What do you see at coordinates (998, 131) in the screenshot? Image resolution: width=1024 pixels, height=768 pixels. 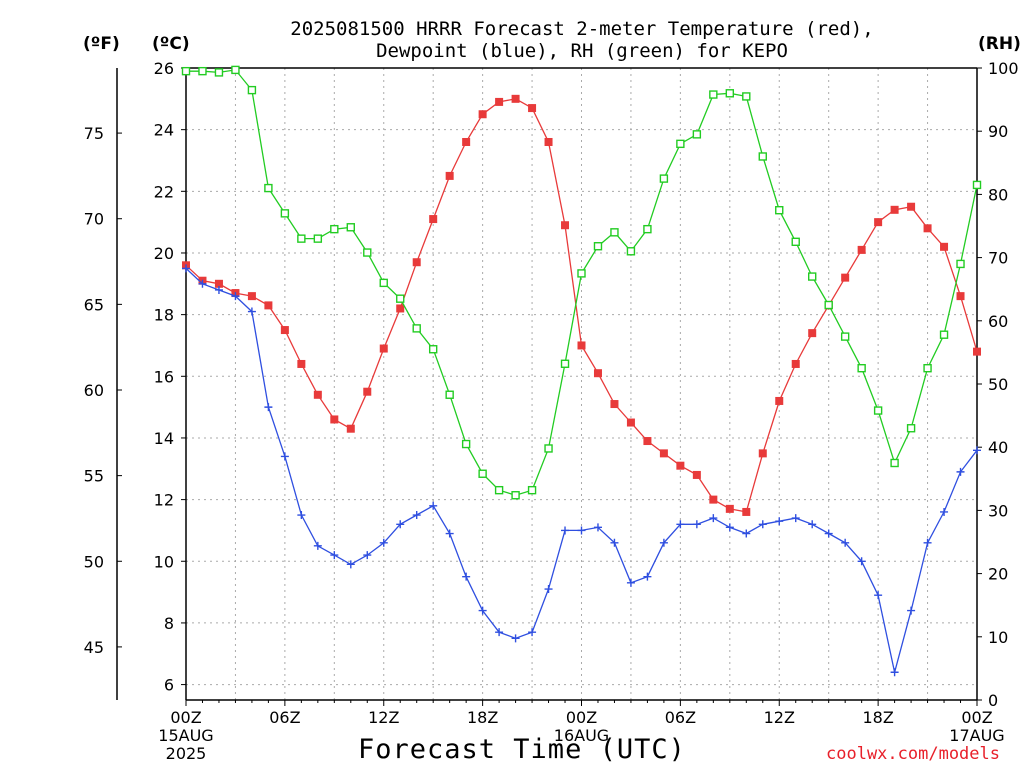 I see `rh-tick-label: 90` at bounding box center [998, 131].